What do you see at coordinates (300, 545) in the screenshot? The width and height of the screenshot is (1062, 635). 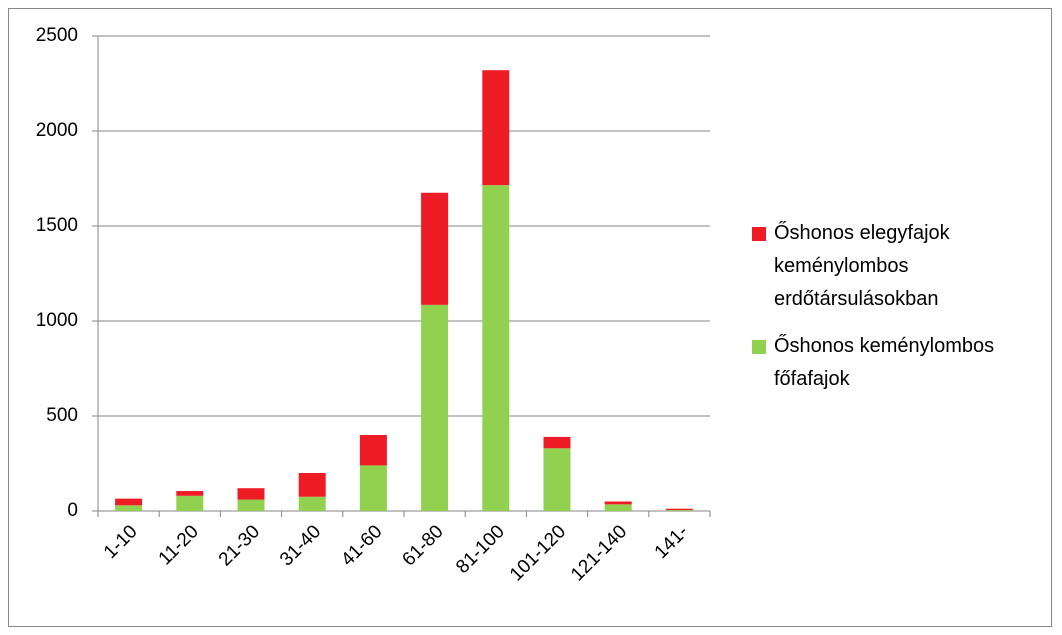 I see `x-tick-label: 31-40` at bounding box center [300, 545].